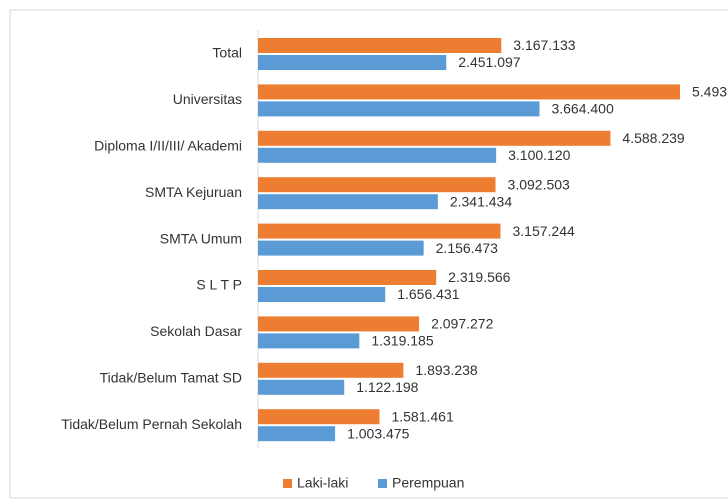 Image resolution: width=728 pixels, height=501 pixels. I want to click on legend-label: Perempuan, so click(428, 483).